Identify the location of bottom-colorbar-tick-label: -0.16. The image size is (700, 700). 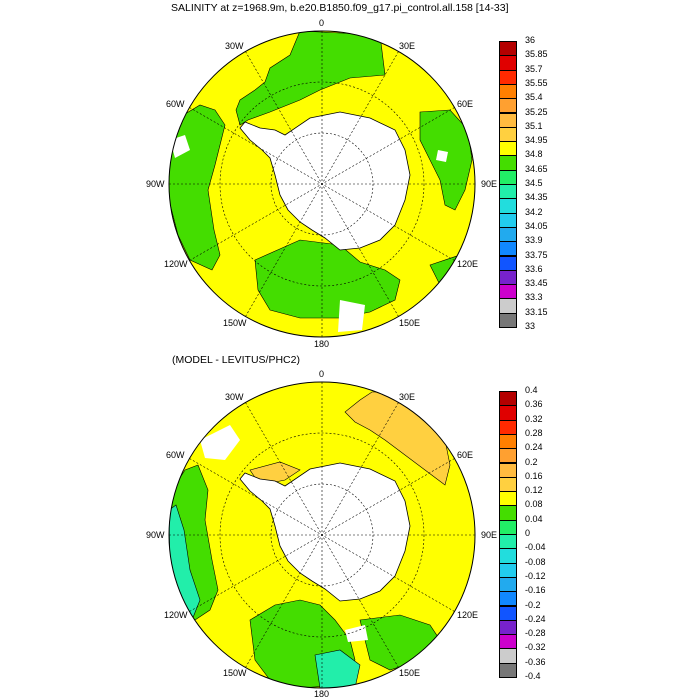
(535, 590).